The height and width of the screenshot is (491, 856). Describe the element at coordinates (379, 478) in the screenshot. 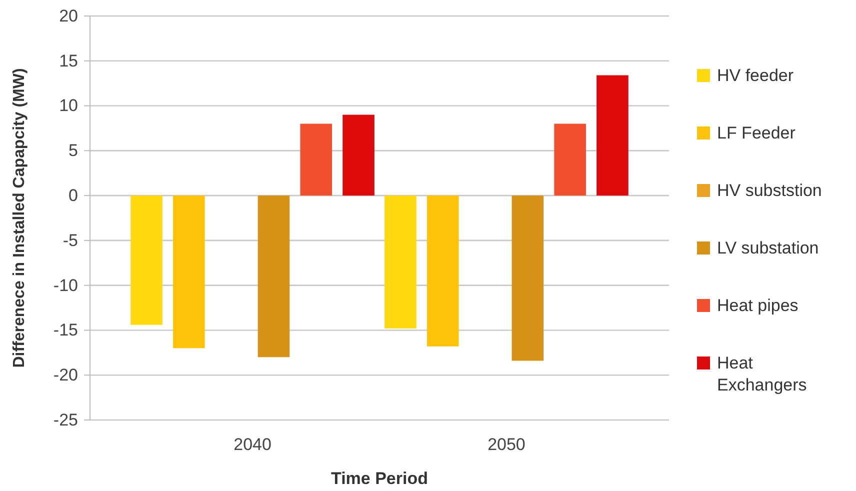

I see `x-axis-title: Time Period` at that location.